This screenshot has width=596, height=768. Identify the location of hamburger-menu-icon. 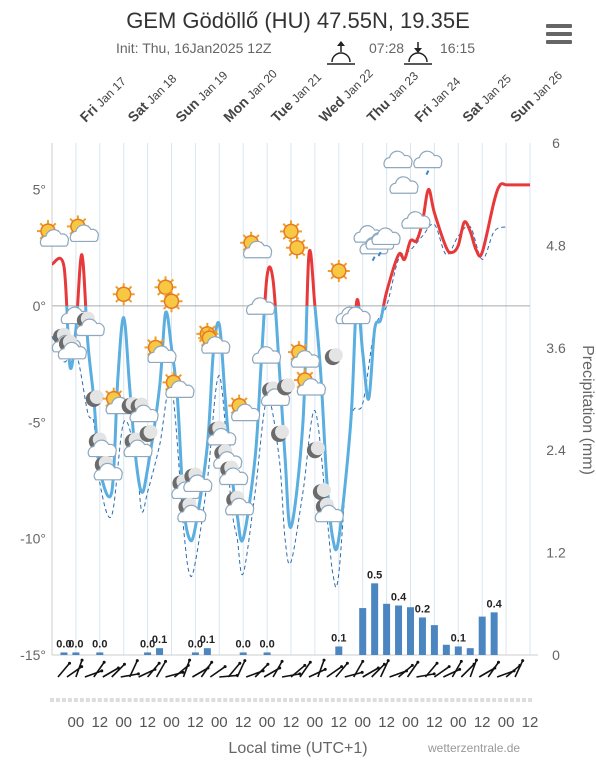
(559, 35).